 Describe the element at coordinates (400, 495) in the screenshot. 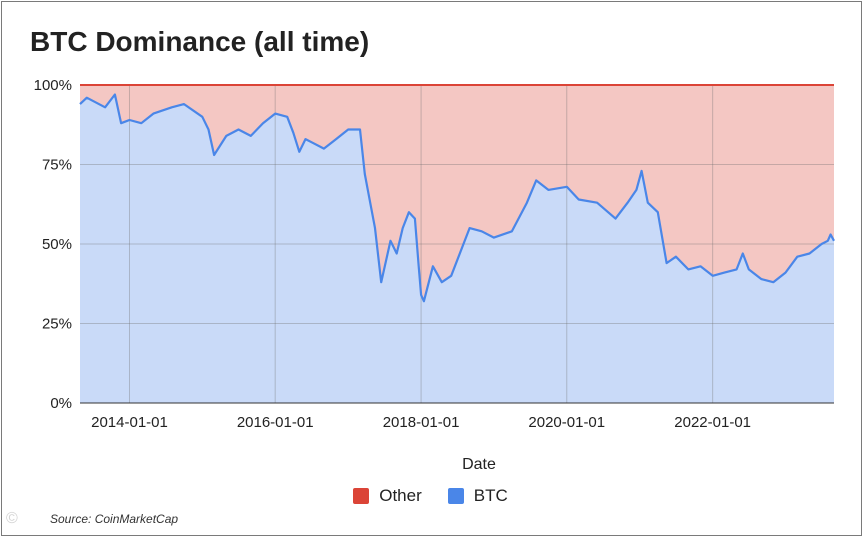

I see `legend-label-other: Other` at that location.